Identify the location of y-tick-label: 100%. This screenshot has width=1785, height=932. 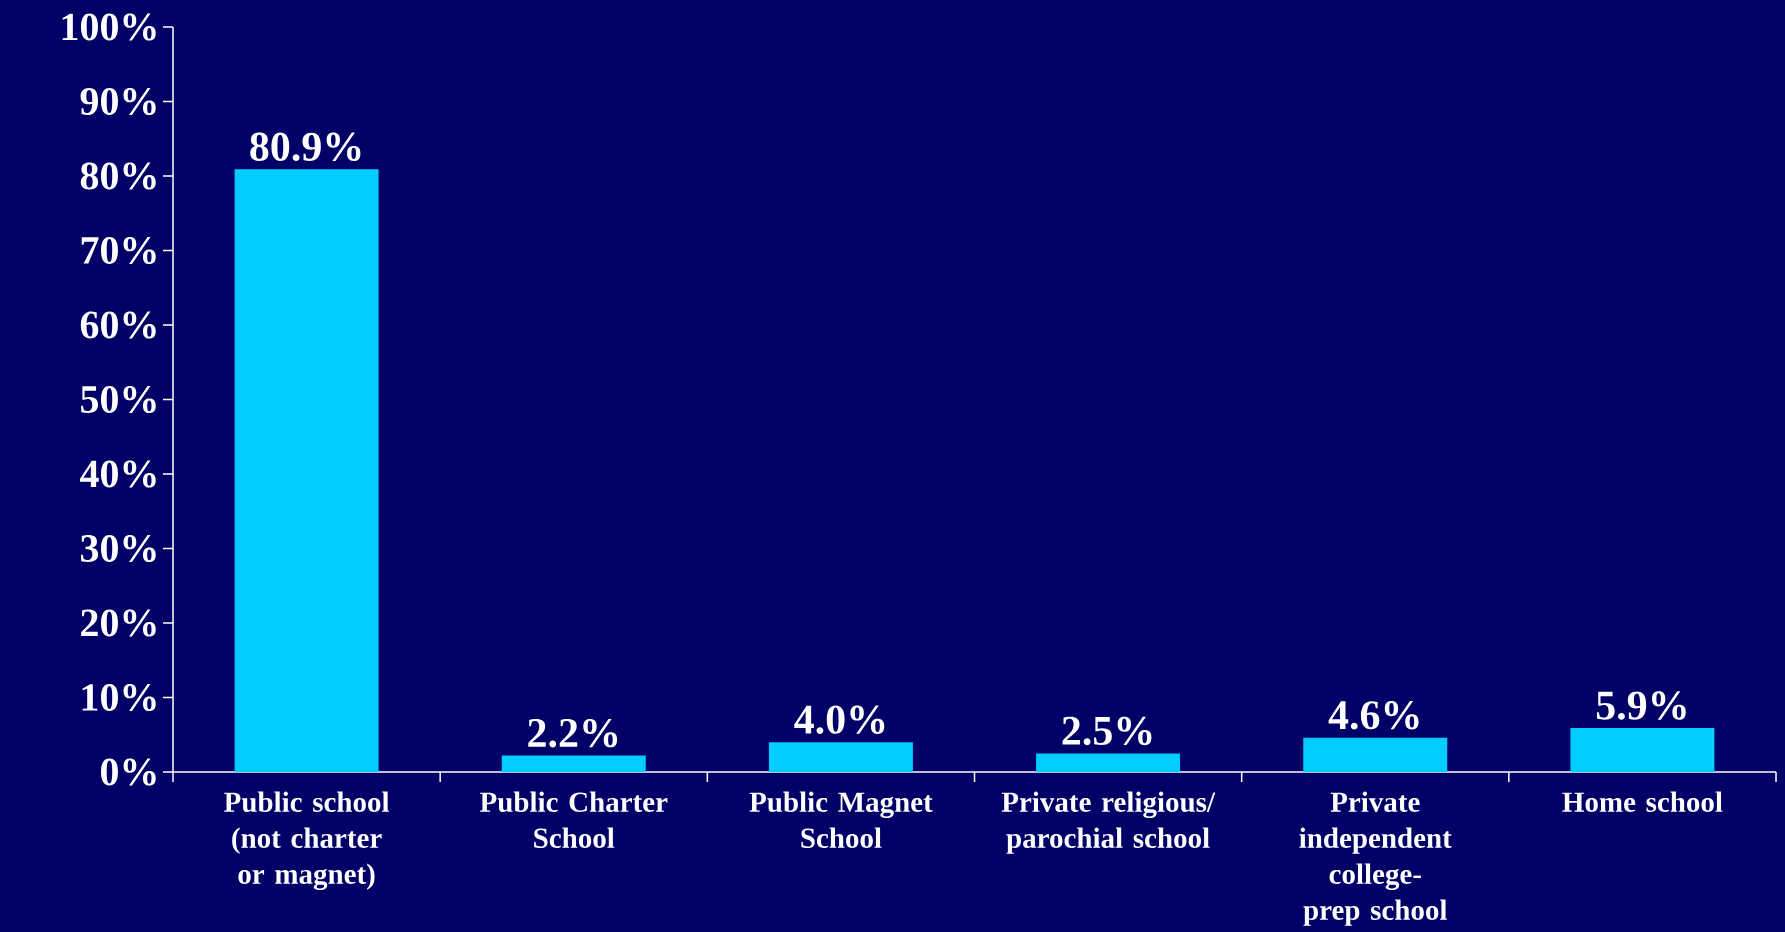
(109, 27).